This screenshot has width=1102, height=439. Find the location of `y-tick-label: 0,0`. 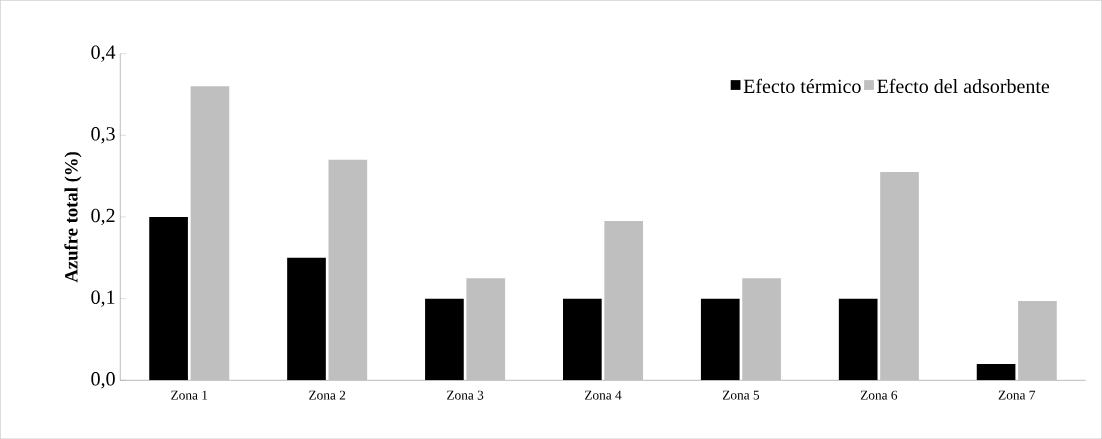

y-tick-label: 0,0 is located at coordinates (103, 380).